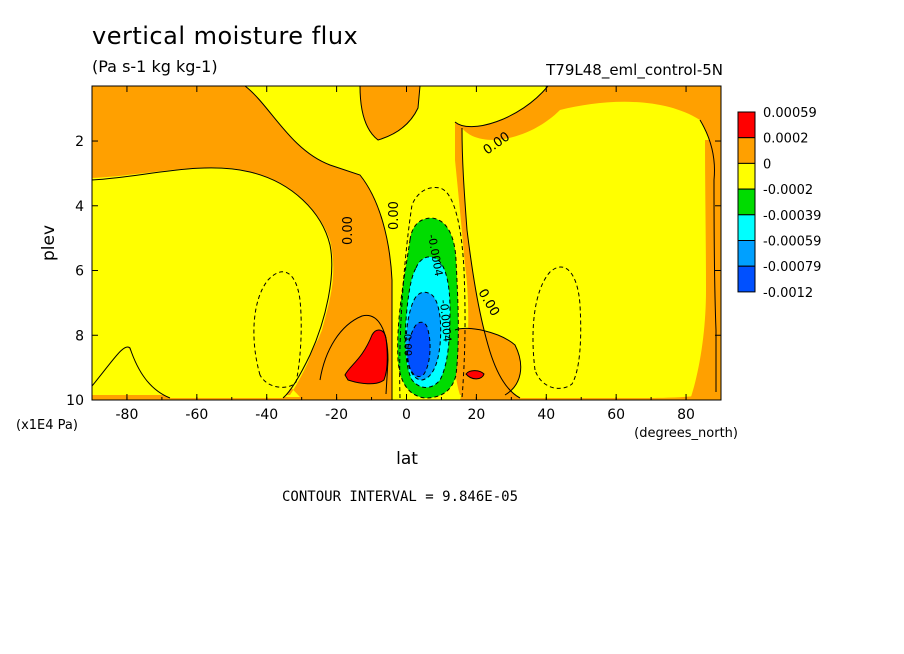 This screenshot has height=654, width=904. I want to click on y-tick-label: 10, so click(75, 401).